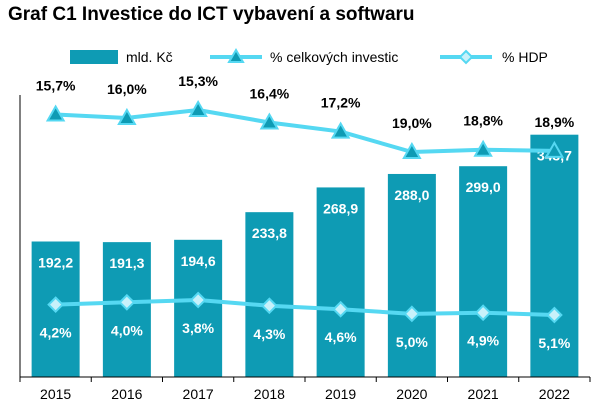 This screenshot has width=616, height=407. What do you see at coordinates (149, 57) in the screenshot?
I see `legend-label-bar: mld. Kč` at bounding box center [149, 57].